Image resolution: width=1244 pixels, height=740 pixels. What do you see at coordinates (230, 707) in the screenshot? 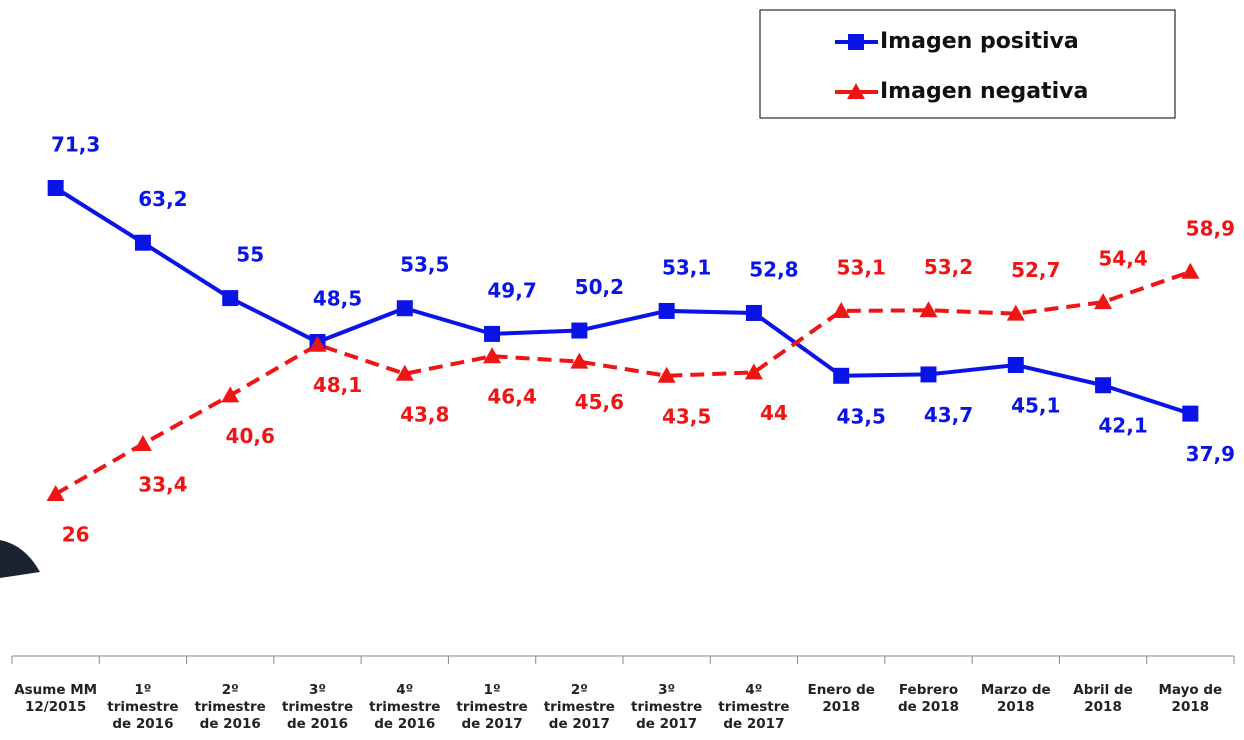
I see `x-tick-label: 2º trimestre de 2016` at bounding box center [230, 707].